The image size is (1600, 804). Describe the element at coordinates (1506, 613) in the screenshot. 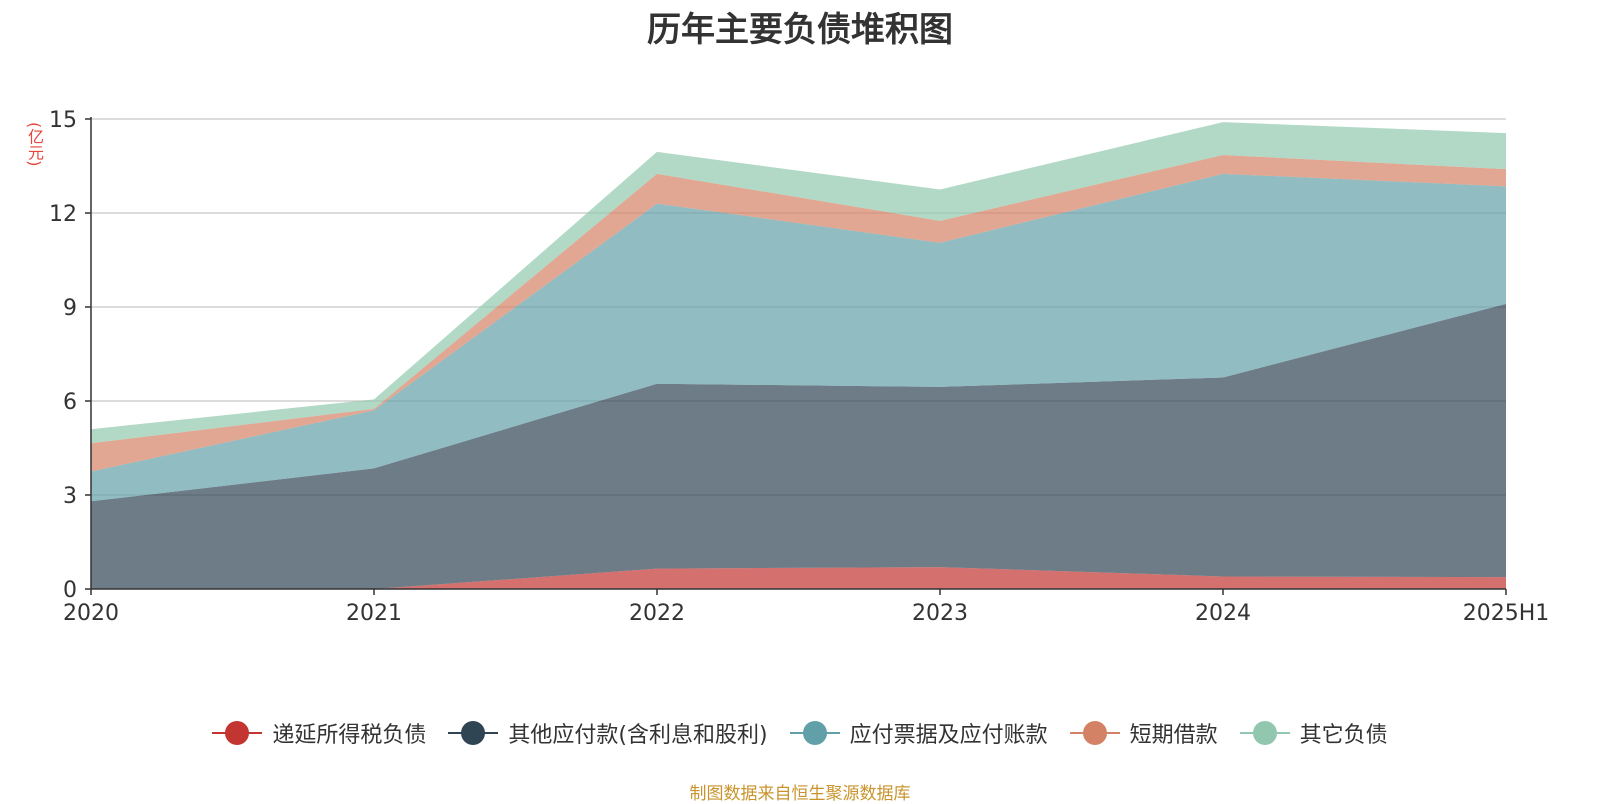

I see `x-tick-label: 2025H1` at that location.